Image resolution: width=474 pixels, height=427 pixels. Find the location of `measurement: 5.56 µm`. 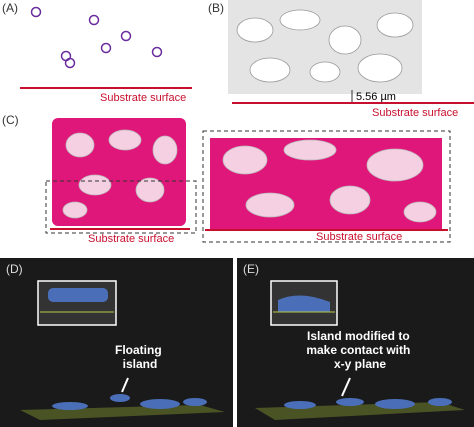

measurement: 5.56 µm is located at coordinates (376, 97).